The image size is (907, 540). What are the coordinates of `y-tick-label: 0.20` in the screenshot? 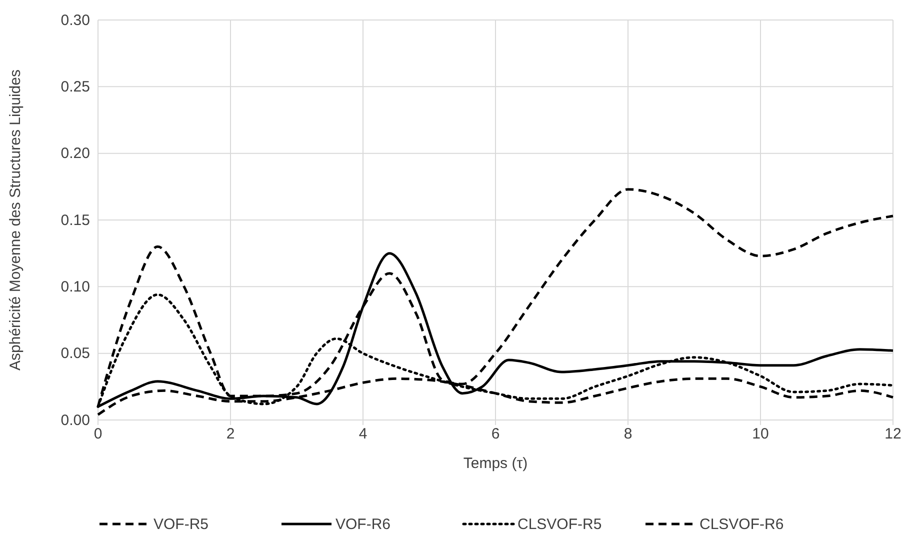 It's located at (75, 153).